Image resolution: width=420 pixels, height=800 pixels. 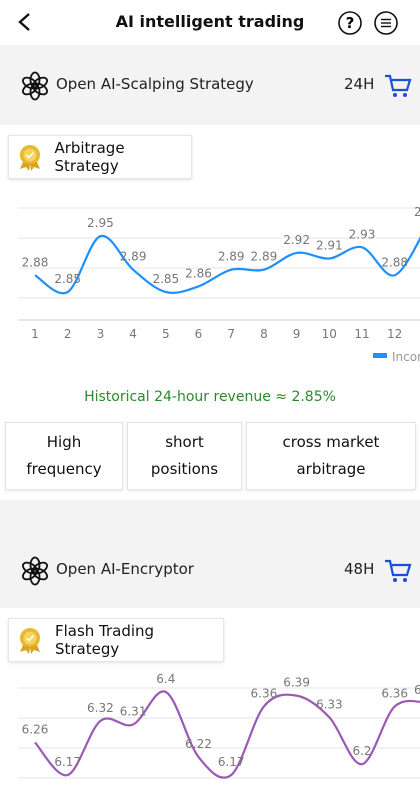 I want to click on value-label: 2.95, so click(x=100, y=223).